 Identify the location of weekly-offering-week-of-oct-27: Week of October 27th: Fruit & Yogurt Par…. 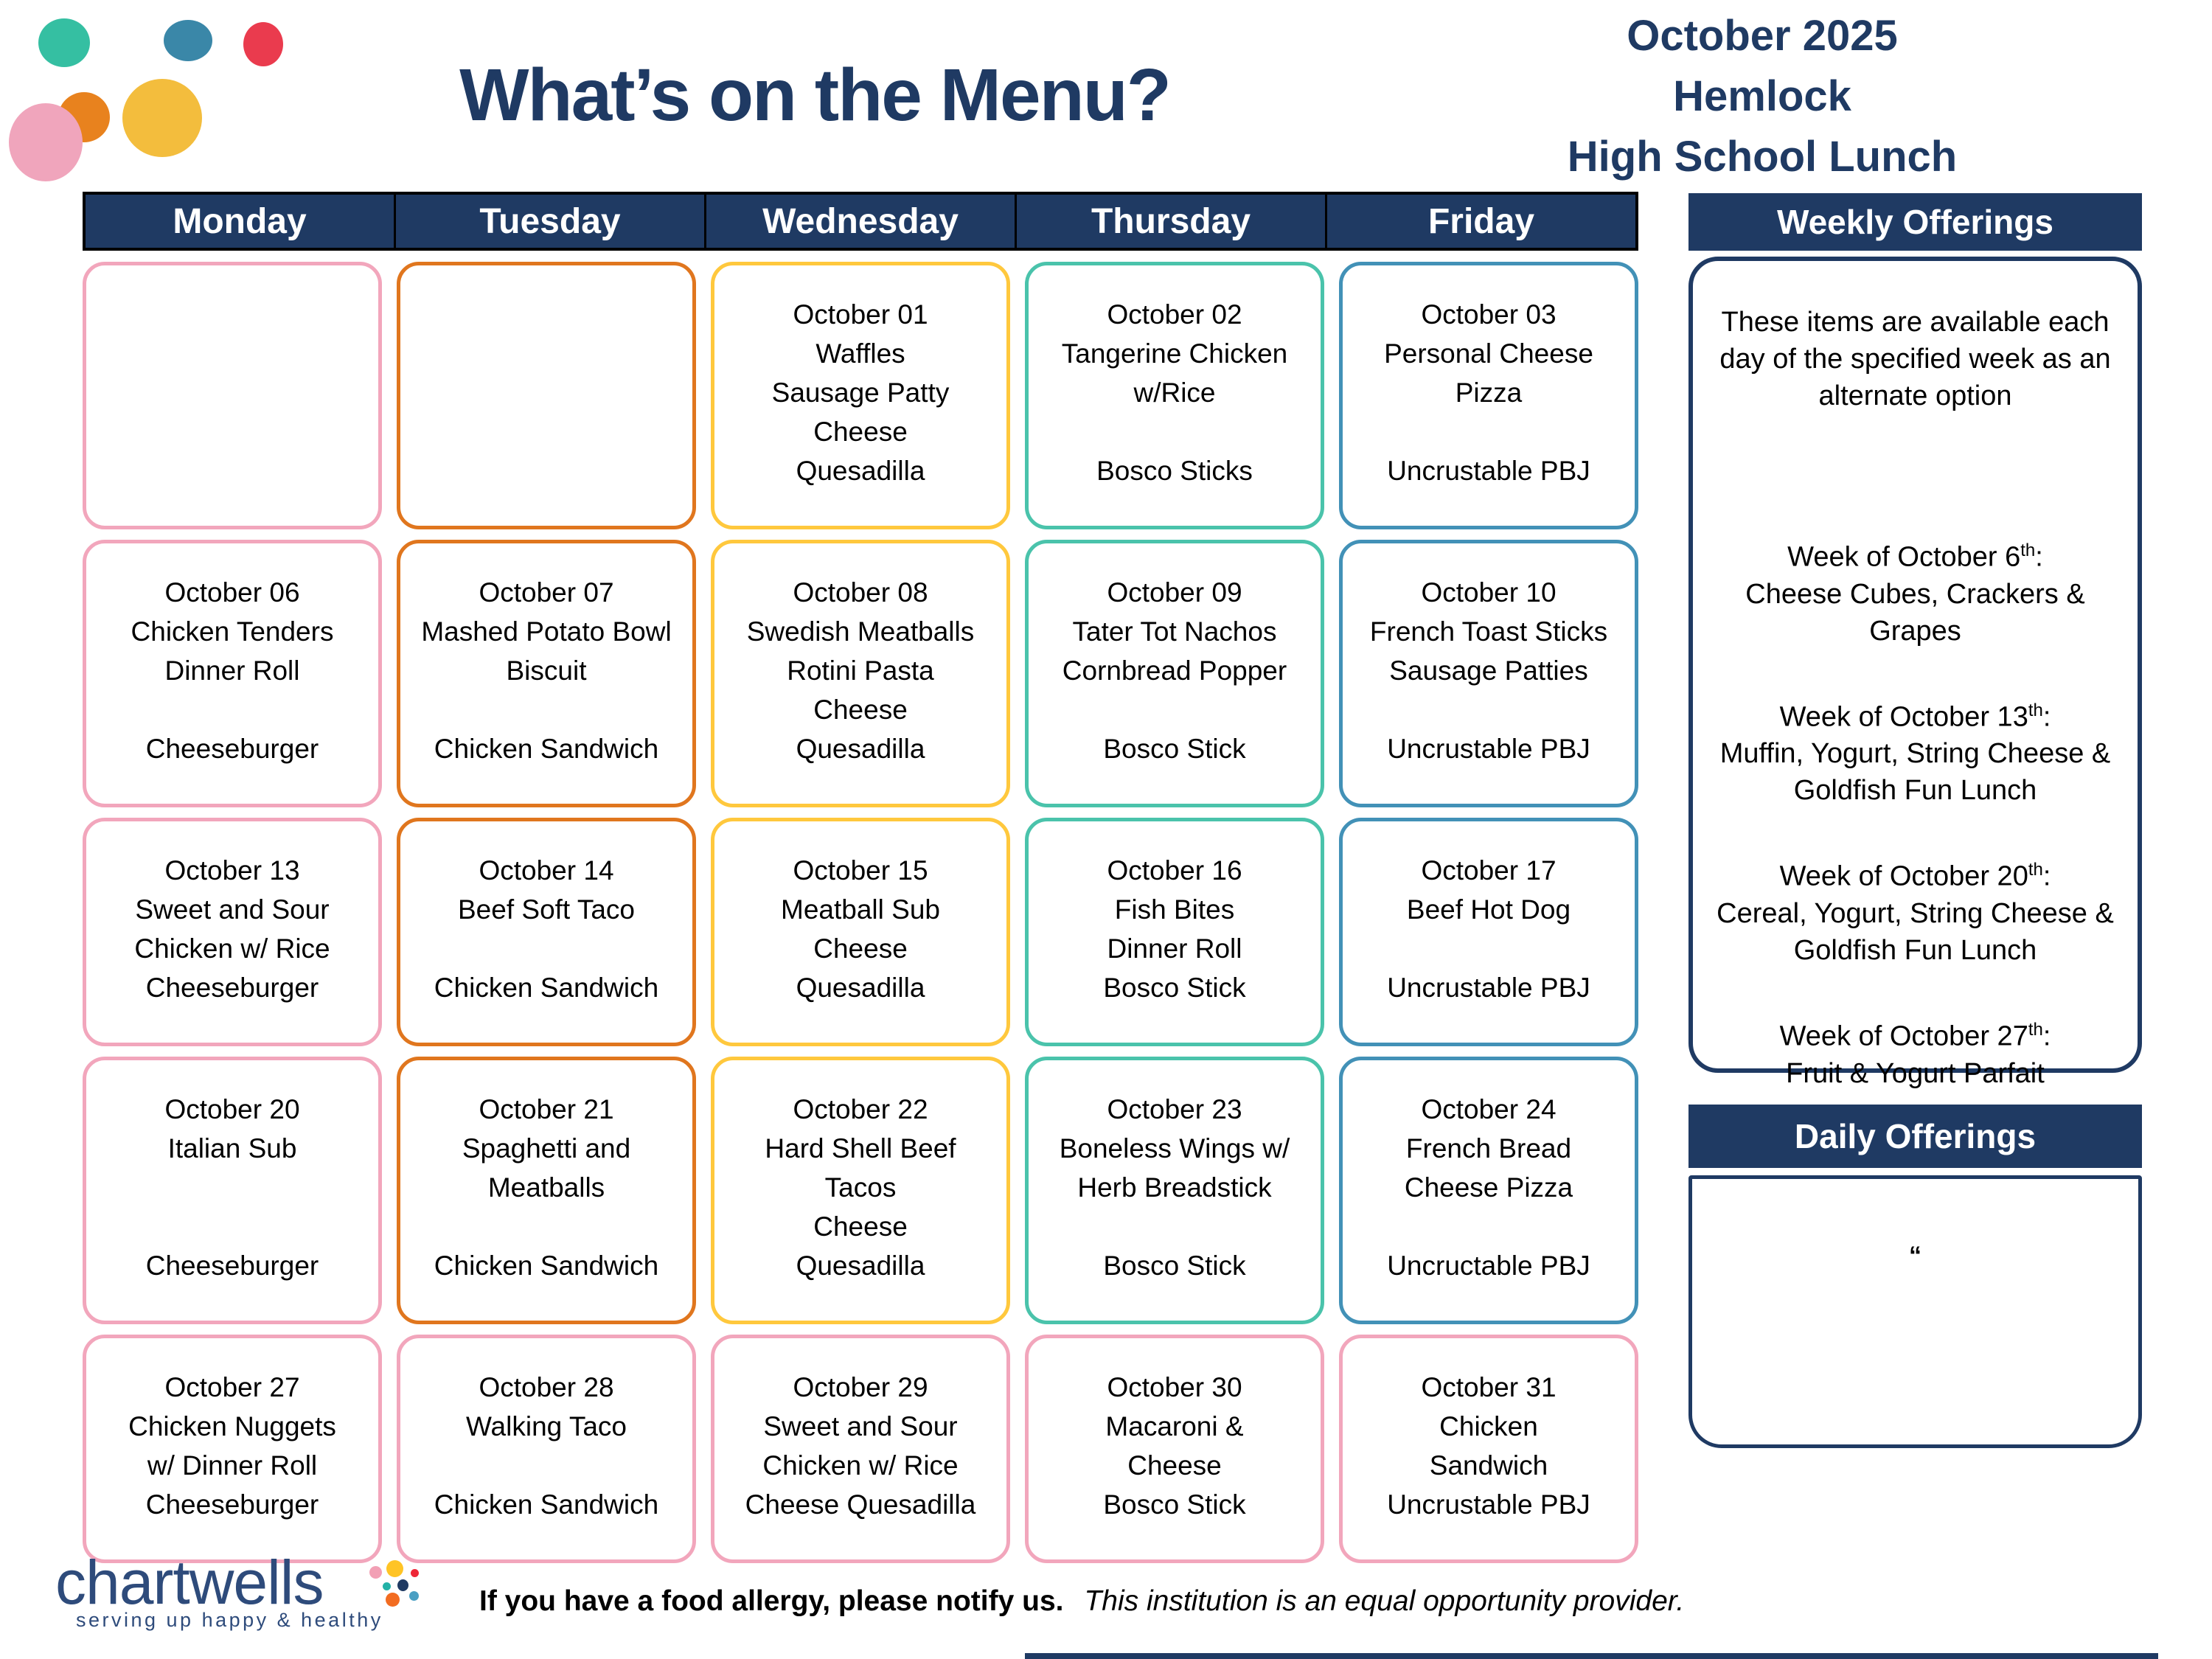
(1915, 1052).